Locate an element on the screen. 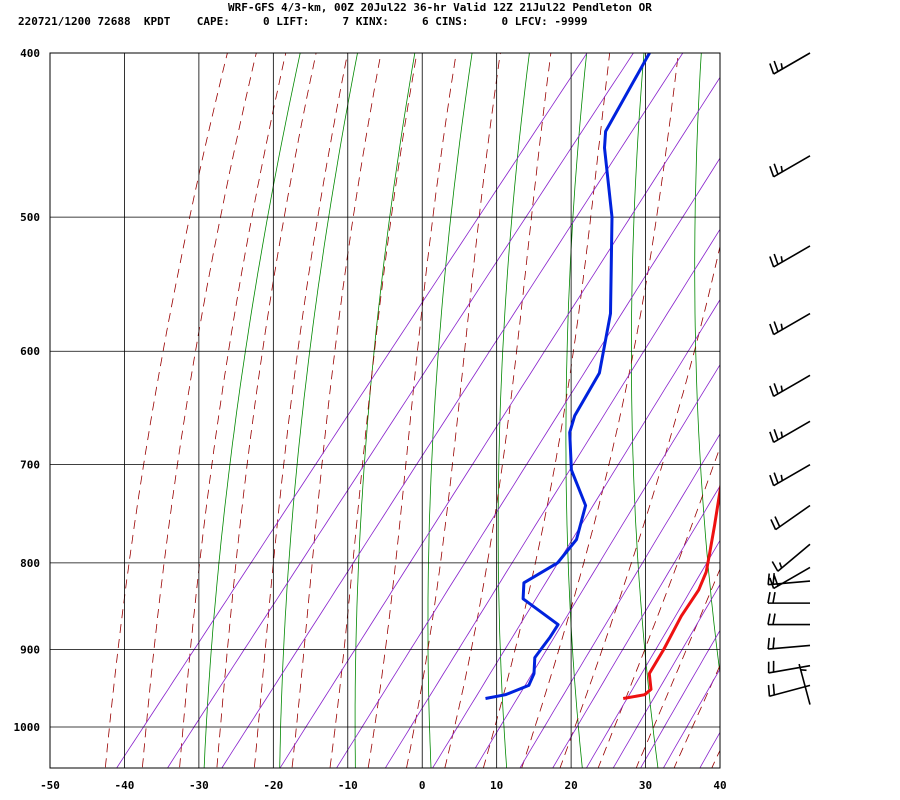 The height and width of the screenshot is (800, 900). temperature-tick-label: -10 is located at coordinates (348, 785).